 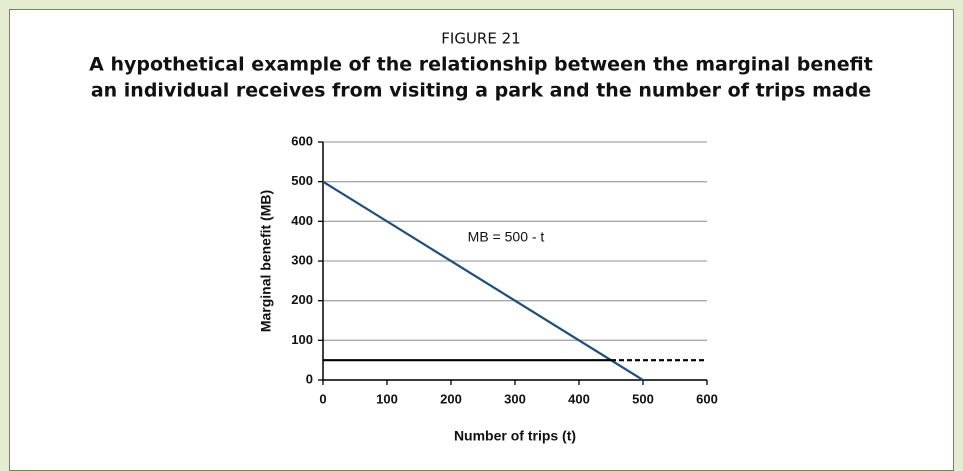 What do you see at coordinates (302, 180) in the screenshot?
I see `y-tick-label: 500` at bounding box center [302, 180].